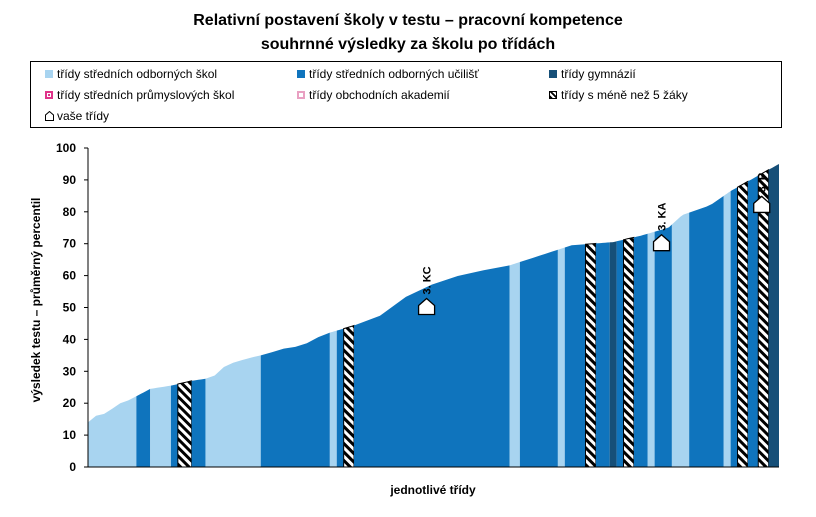 The image size is (816, 517). I want to click on legend-label-sos: třídy středních odborných škol, so click(137, 74).